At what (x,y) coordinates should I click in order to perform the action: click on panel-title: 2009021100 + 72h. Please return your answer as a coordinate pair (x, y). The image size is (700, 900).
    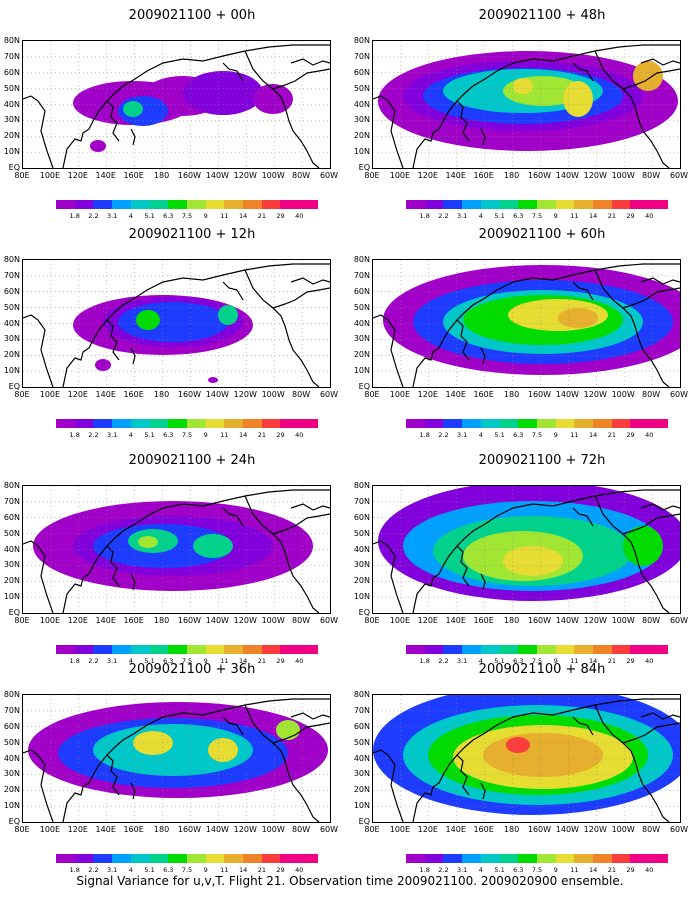
    Looking at the image, I should click on (542, 460).